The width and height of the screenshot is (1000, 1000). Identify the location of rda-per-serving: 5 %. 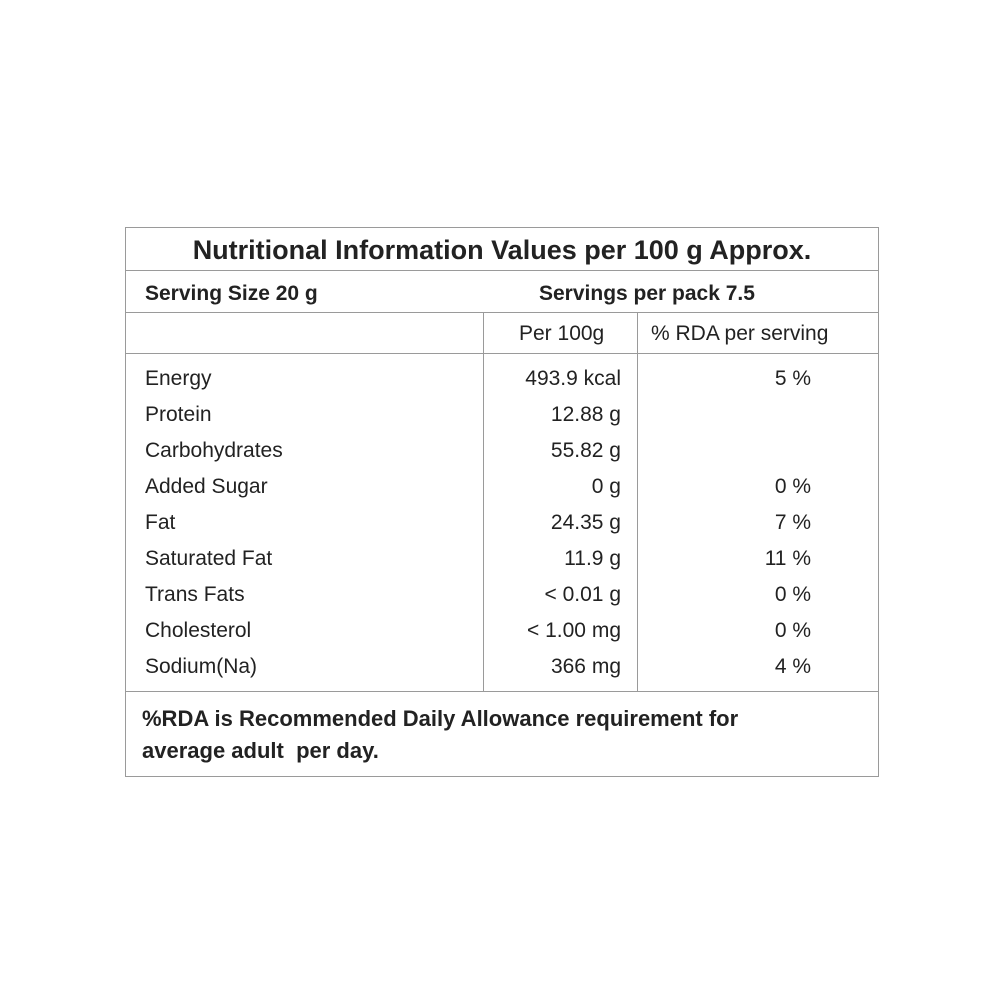
(792, 378).